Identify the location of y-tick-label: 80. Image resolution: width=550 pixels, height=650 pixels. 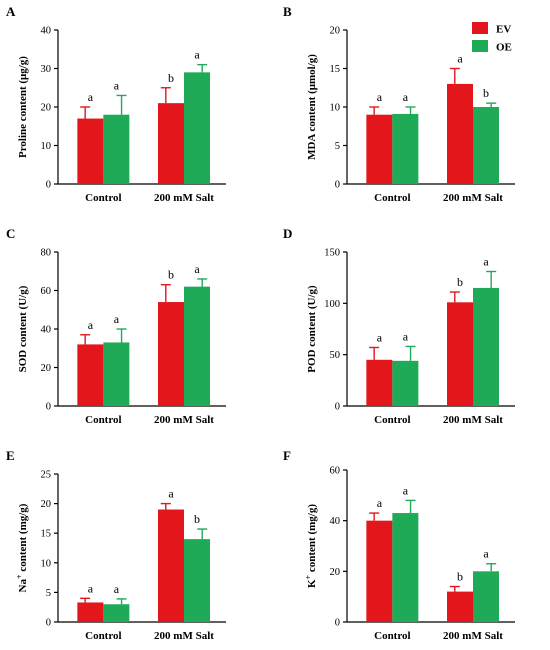
(46, 253).